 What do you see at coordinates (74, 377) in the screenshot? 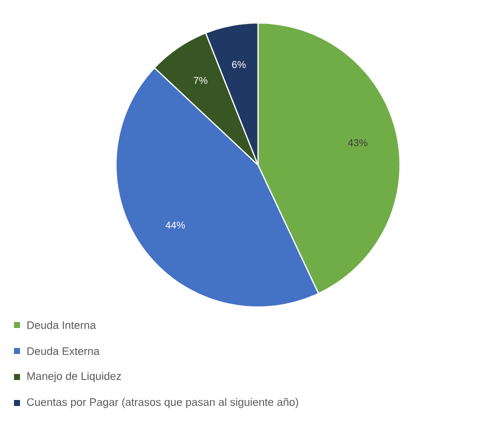
I see `legend-label: Manejo de Liquidez` at bounding box center [74, 377].